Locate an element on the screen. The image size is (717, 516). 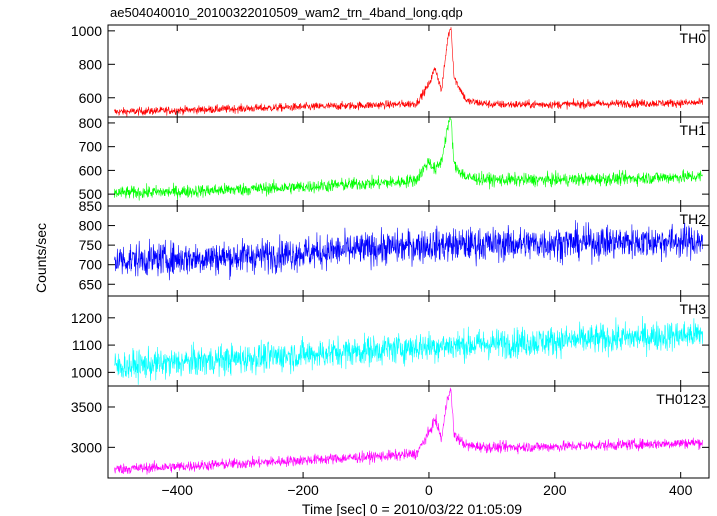
series-line-th1 is located at coordinates (408, 159).